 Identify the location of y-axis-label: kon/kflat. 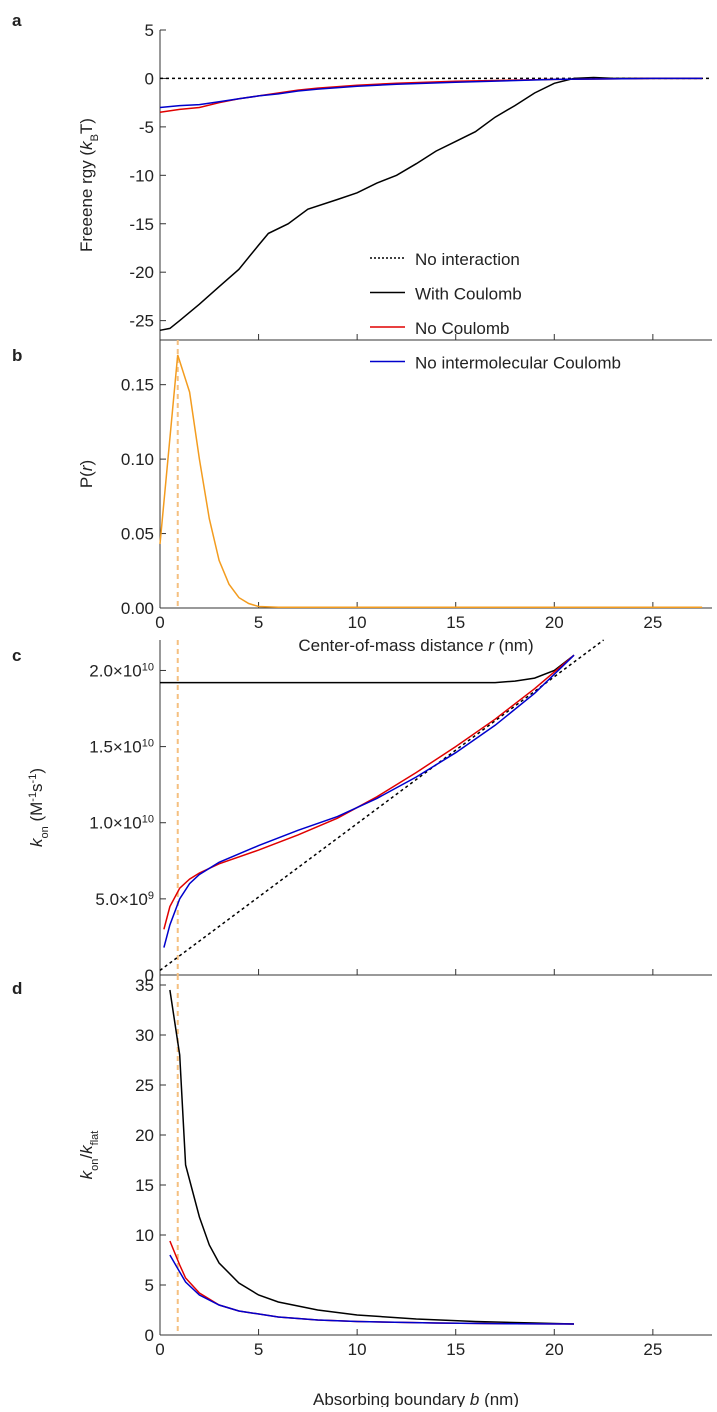
(89, 1155).